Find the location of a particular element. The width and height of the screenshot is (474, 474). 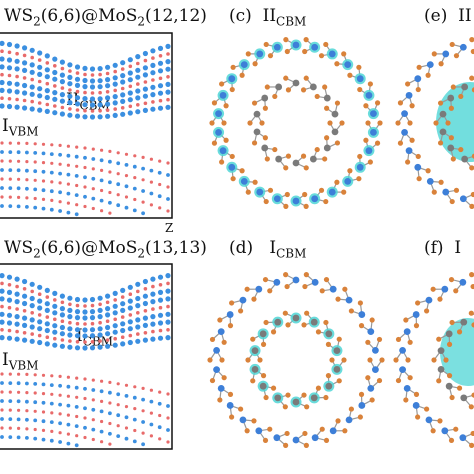

bottom-band-frame is located at coordinates (86, 356).